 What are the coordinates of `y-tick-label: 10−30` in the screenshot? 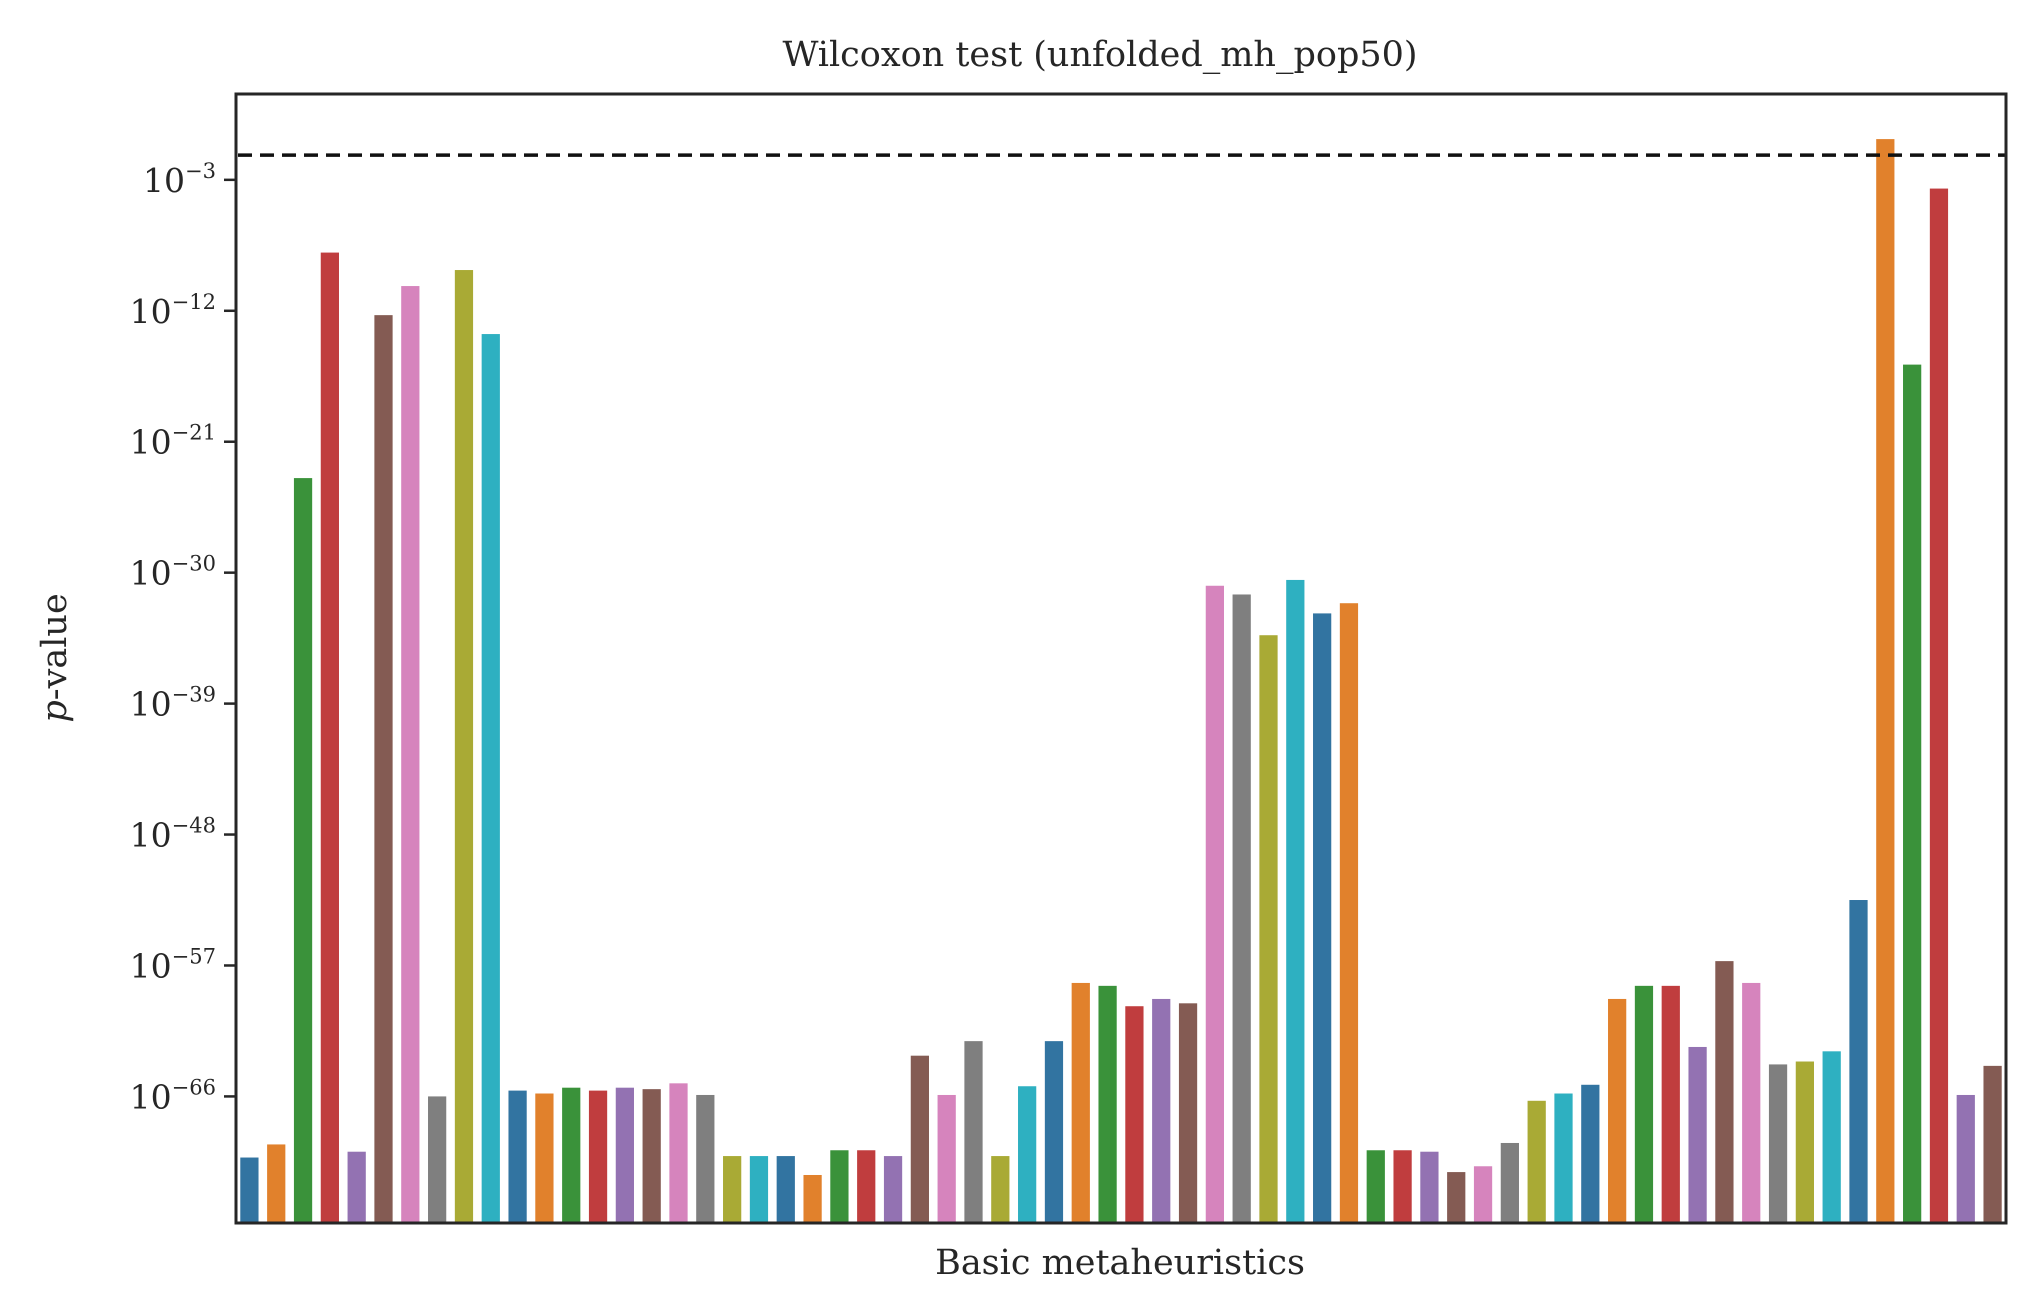 It's located at (173, 572).